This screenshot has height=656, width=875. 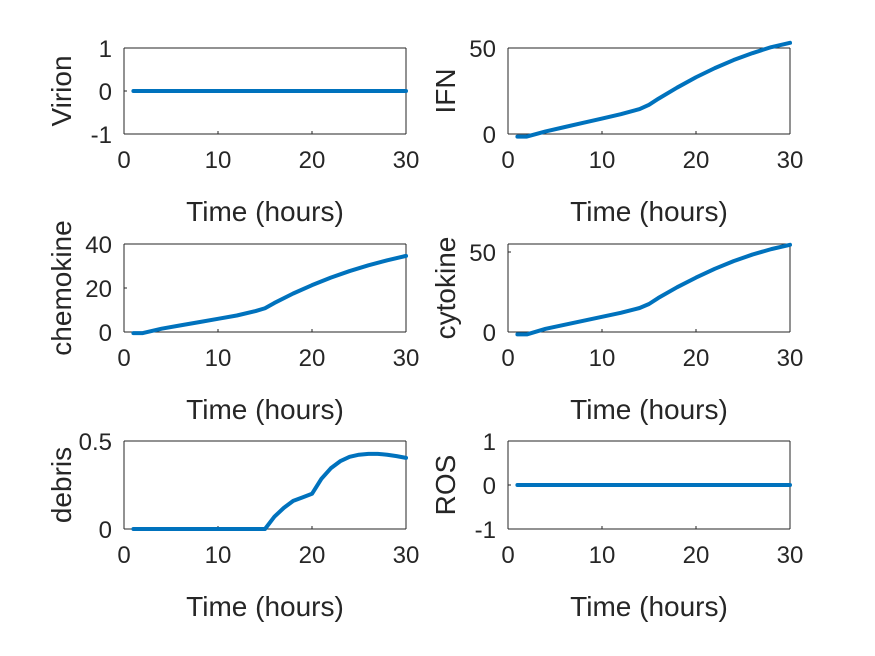 What do you see at coordinates (95, 442) in the screenshot?
I see `y-tick-label: 0.5` at bounding box center [95, 442].